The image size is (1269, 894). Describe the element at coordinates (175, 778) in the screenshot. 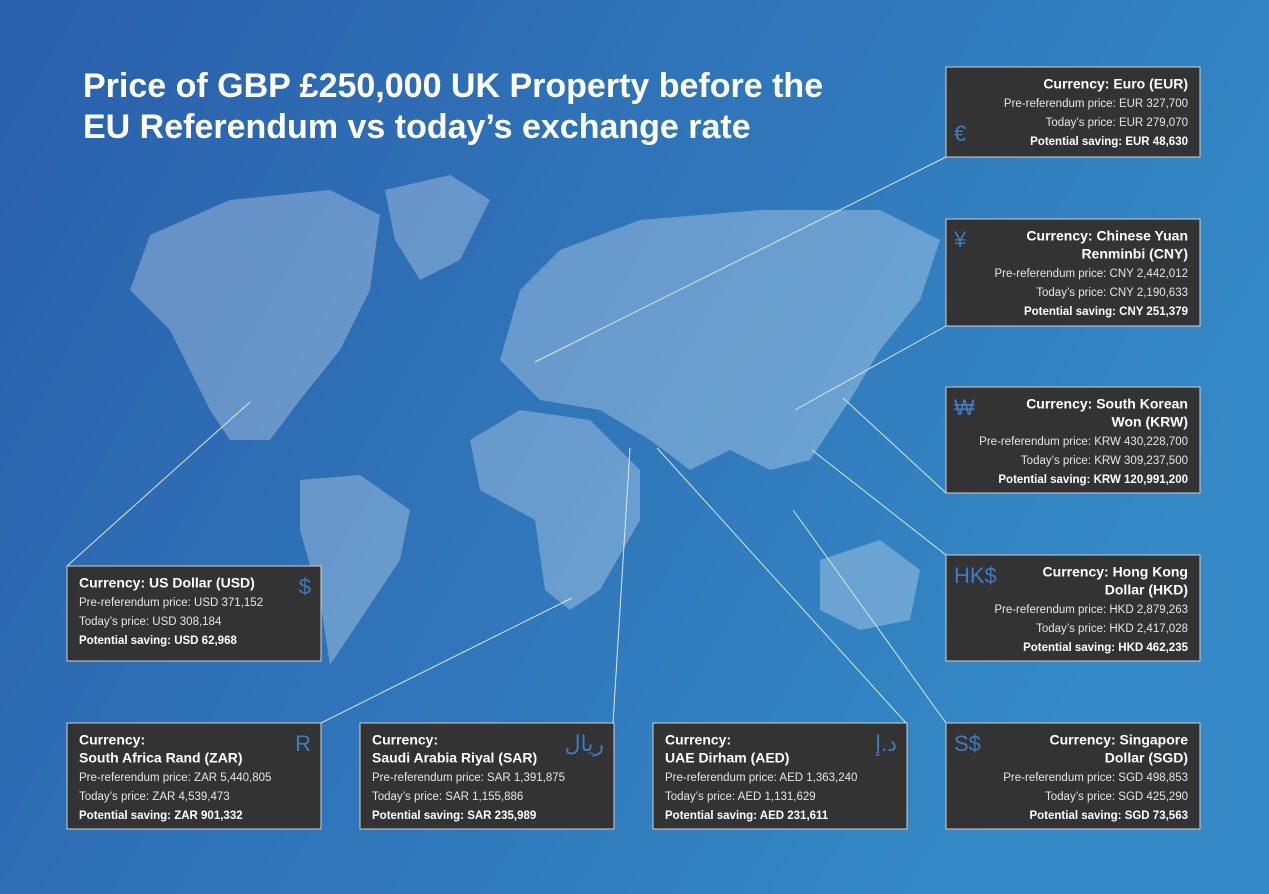

I see `pre-referendum-price: Pre-referendum price: ZAR 5,440,805` at that location.